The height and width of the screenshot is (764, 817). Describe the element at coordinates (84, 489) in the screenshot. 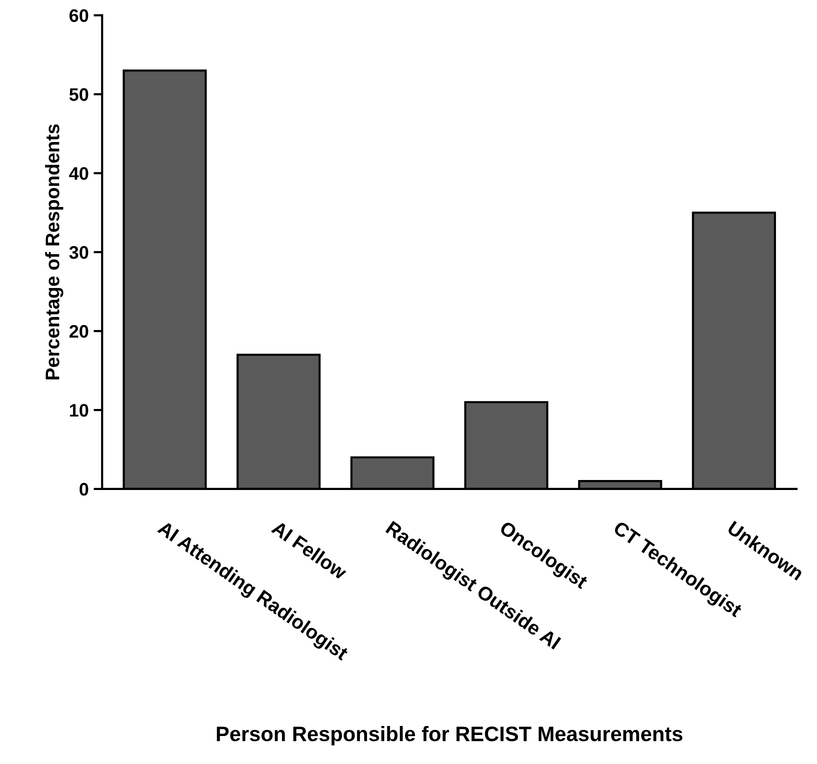

I see `y-tick-label: 0` at that location.